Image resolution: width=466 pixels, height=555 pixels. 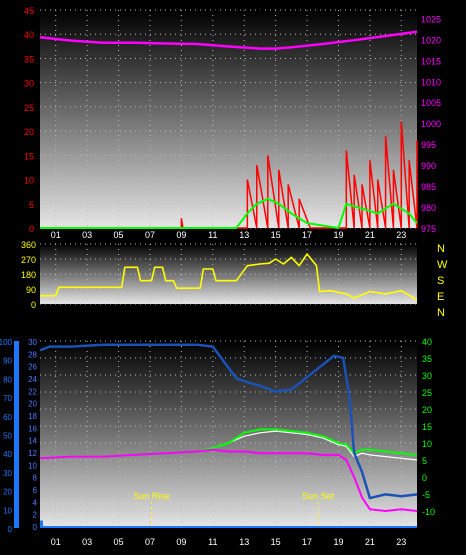 I want to click on x-tick-label: 05, so click(x=119, y=235).